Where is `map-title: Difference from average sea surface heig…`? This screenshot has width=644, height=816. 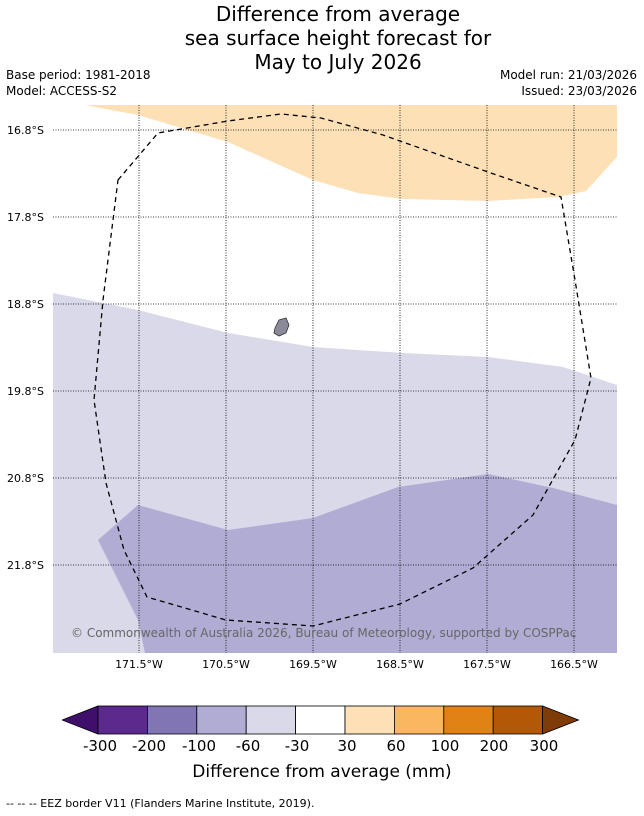
map-title: Difference from average sea surface heig… is located at coordinates (322, 38).